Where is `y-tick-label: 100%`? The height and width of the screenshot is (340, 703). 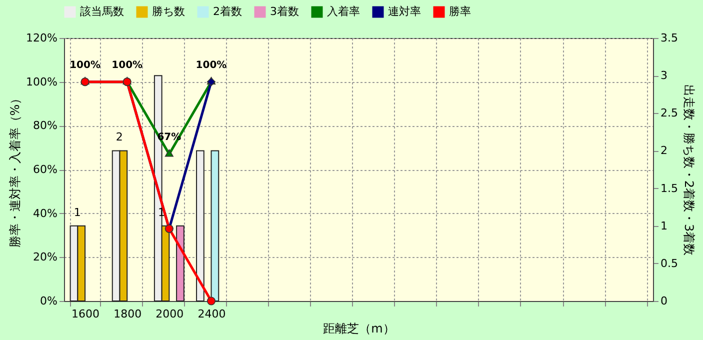 y-tick-label: 100% is located at coordinates (42, 81).